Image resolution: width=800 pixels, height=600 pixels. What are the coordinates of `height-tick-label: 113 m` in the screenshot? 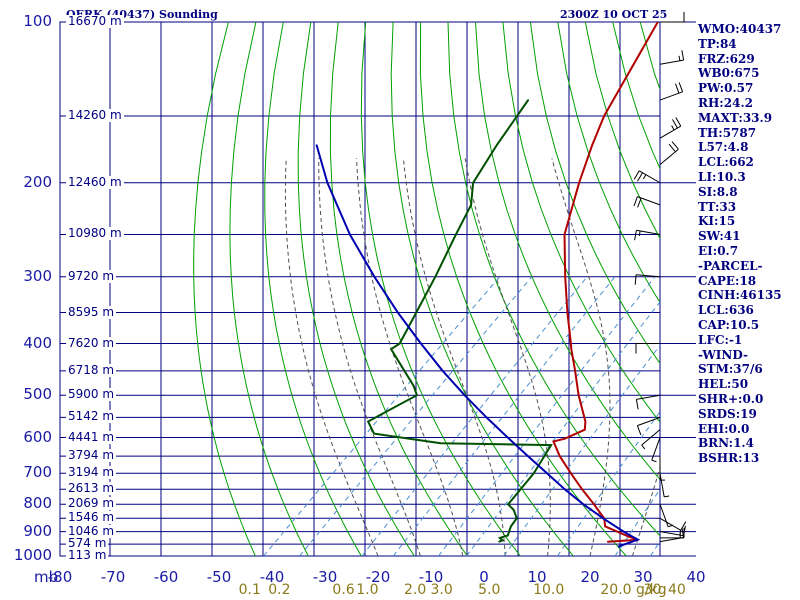 It's located at (87, 555).